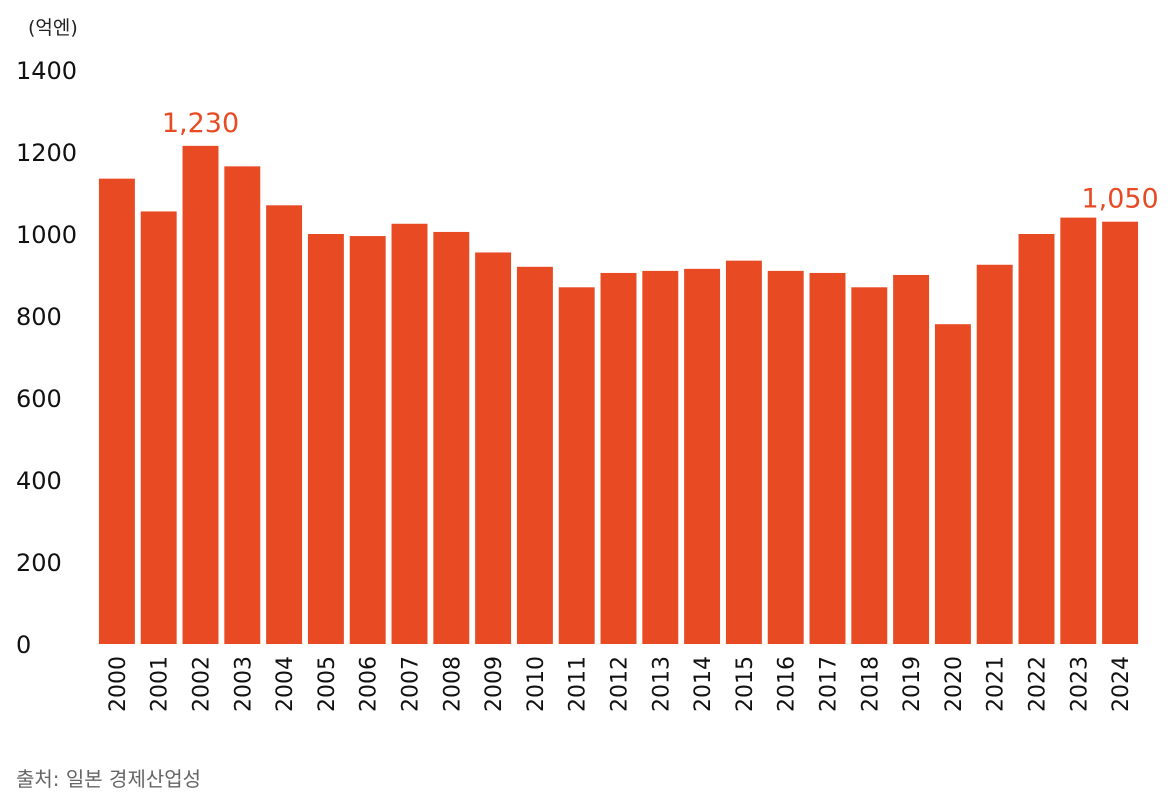  I want to click on x-tick-label: 2001, so click(160, 684).